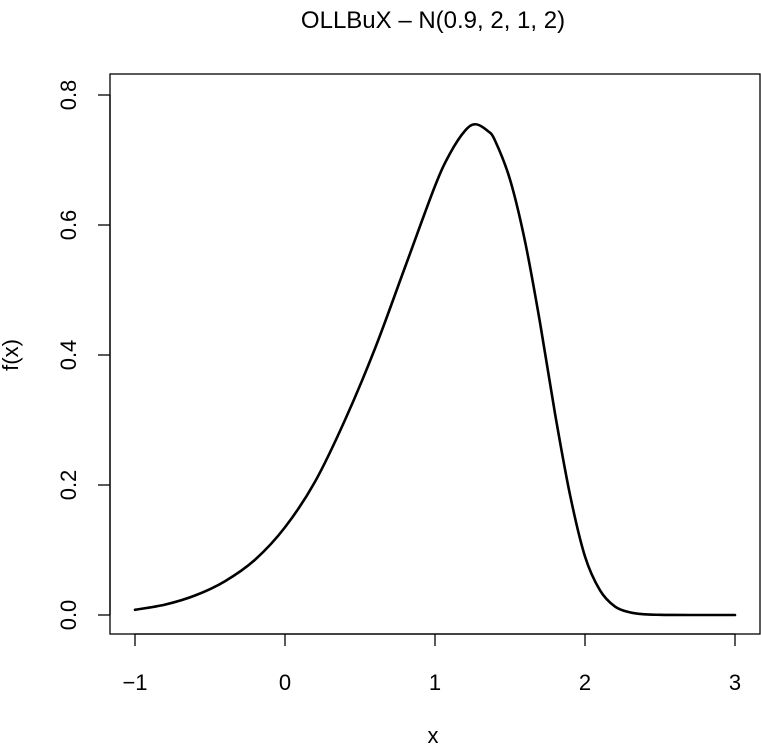 This screenshot has width=761, height=746. I want to click on x-axis-label: x, so click(433, 734).